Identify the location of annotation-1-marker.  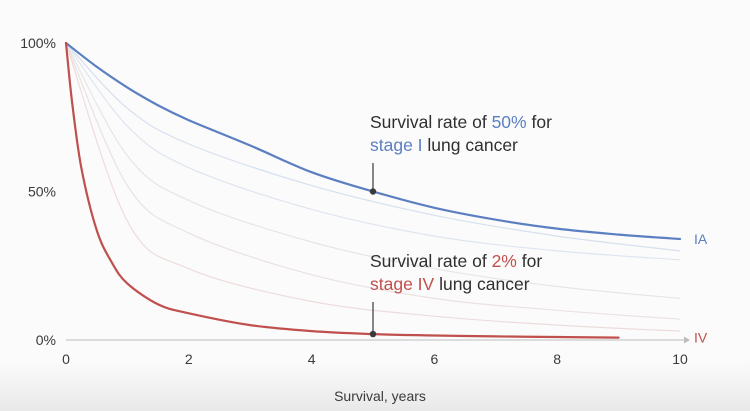
(373, 191).